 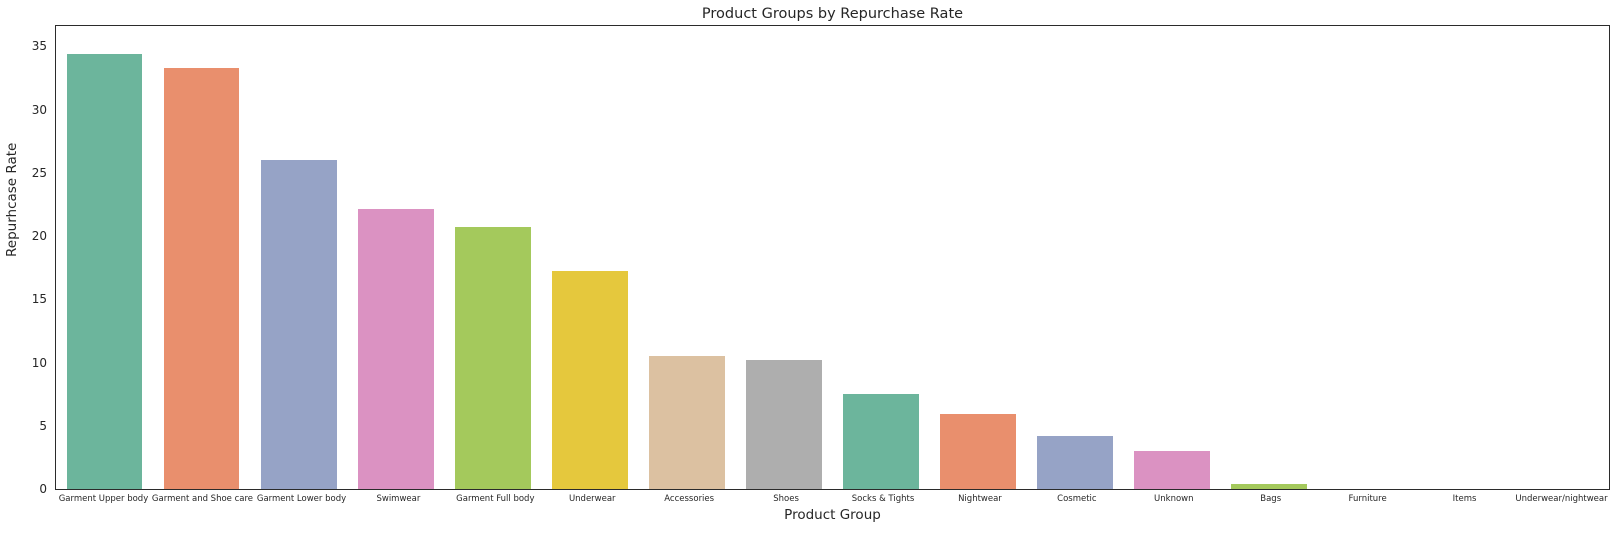 I want to click on x-tick-label: Underwear/nightwear, so click(x=1561, y=499).